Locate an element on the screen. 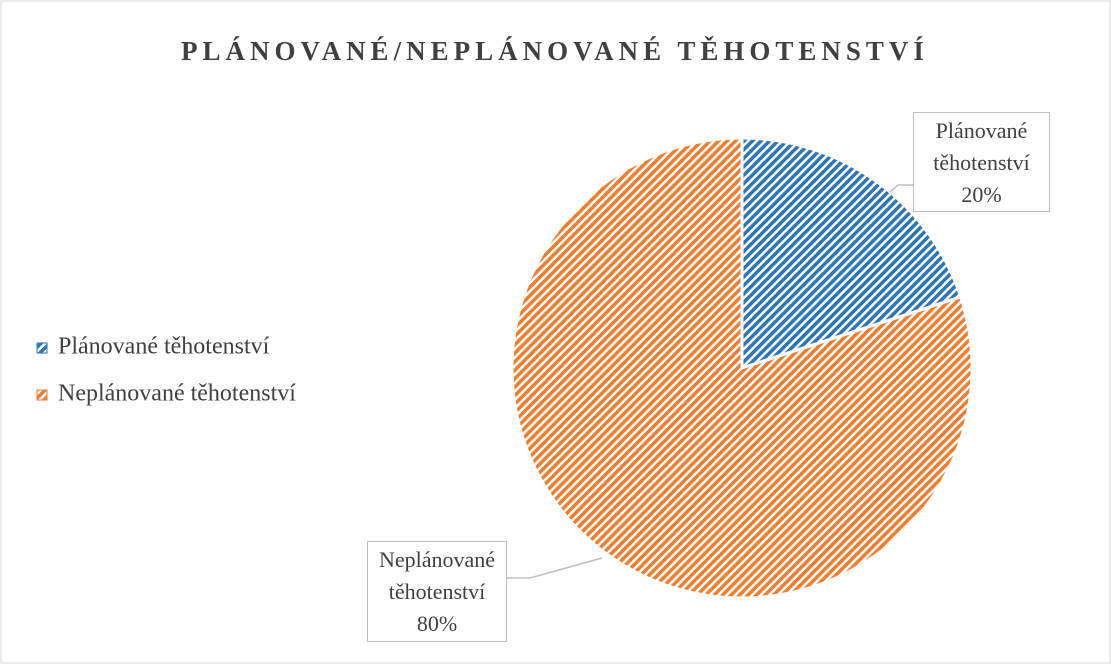  data-label-category: Neplánované těhotenství is located at coordinates (437, 575).